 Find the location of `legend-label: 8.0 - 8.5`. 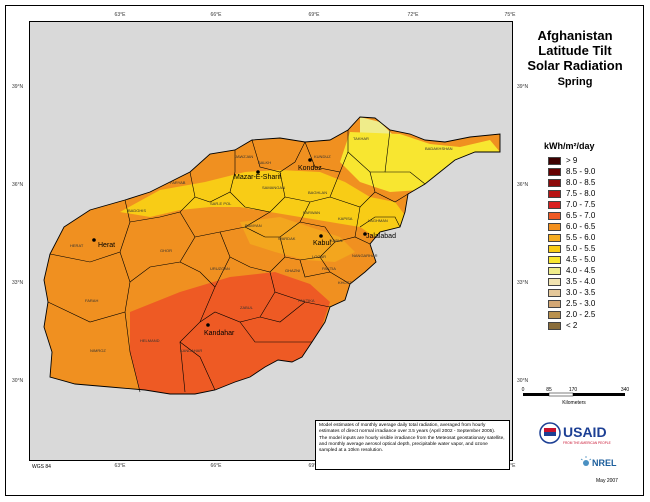

legend-label: 8.0 - 8.5 is located at coordinates (581, 182).